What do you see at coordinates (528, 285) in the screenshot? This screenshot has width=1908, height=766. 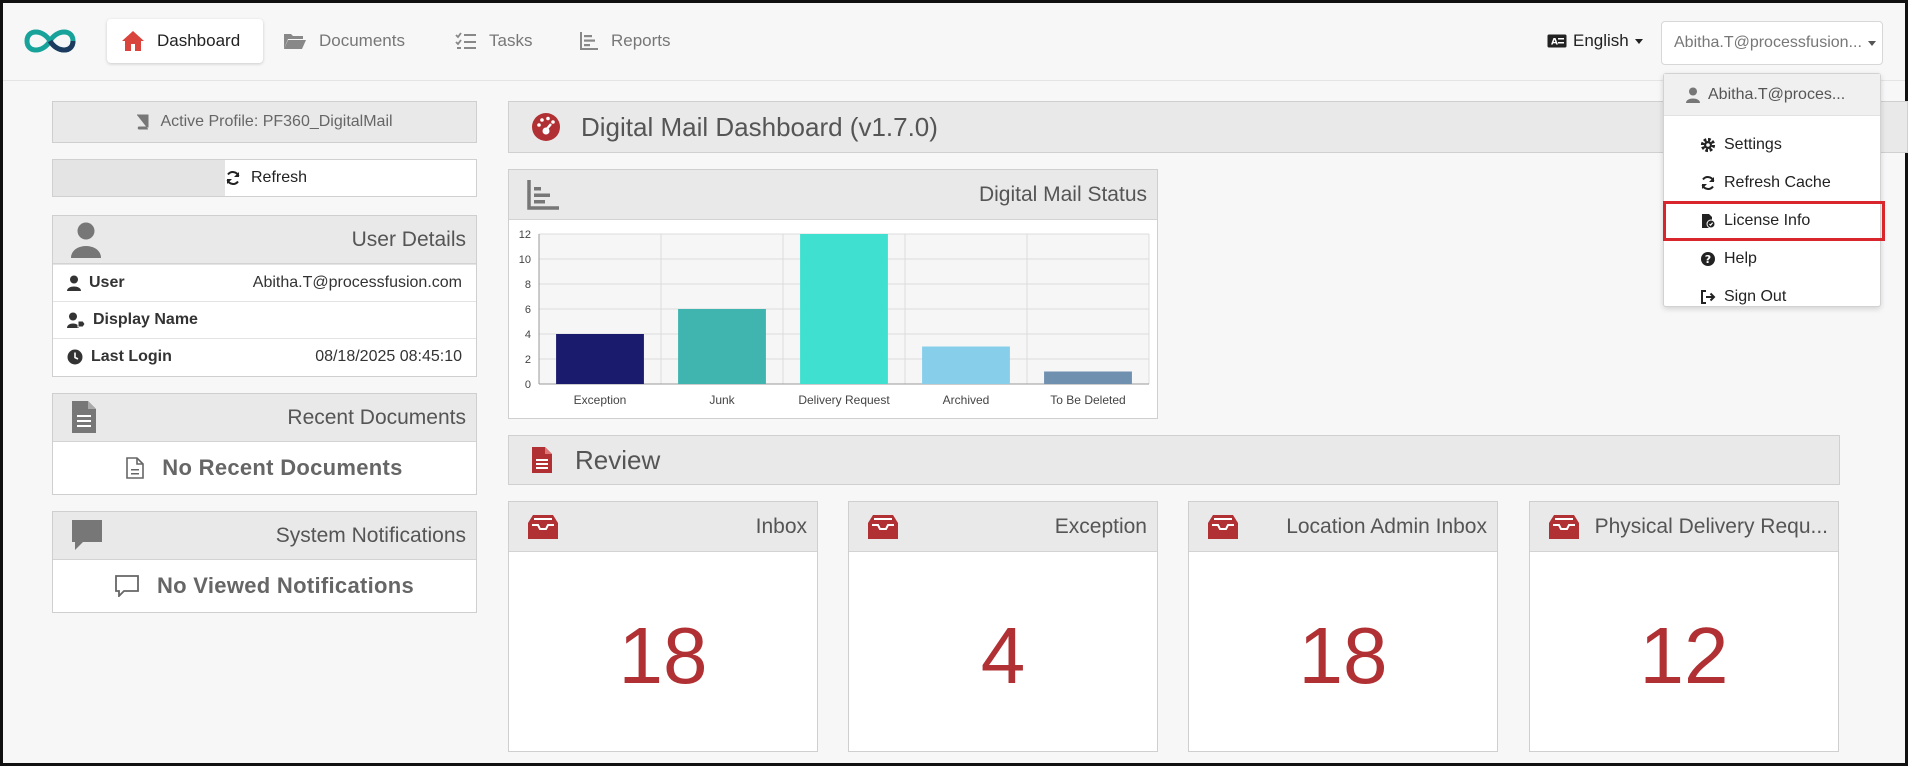 I see `y-tick-label: 8` at bounding box center [528, 285].